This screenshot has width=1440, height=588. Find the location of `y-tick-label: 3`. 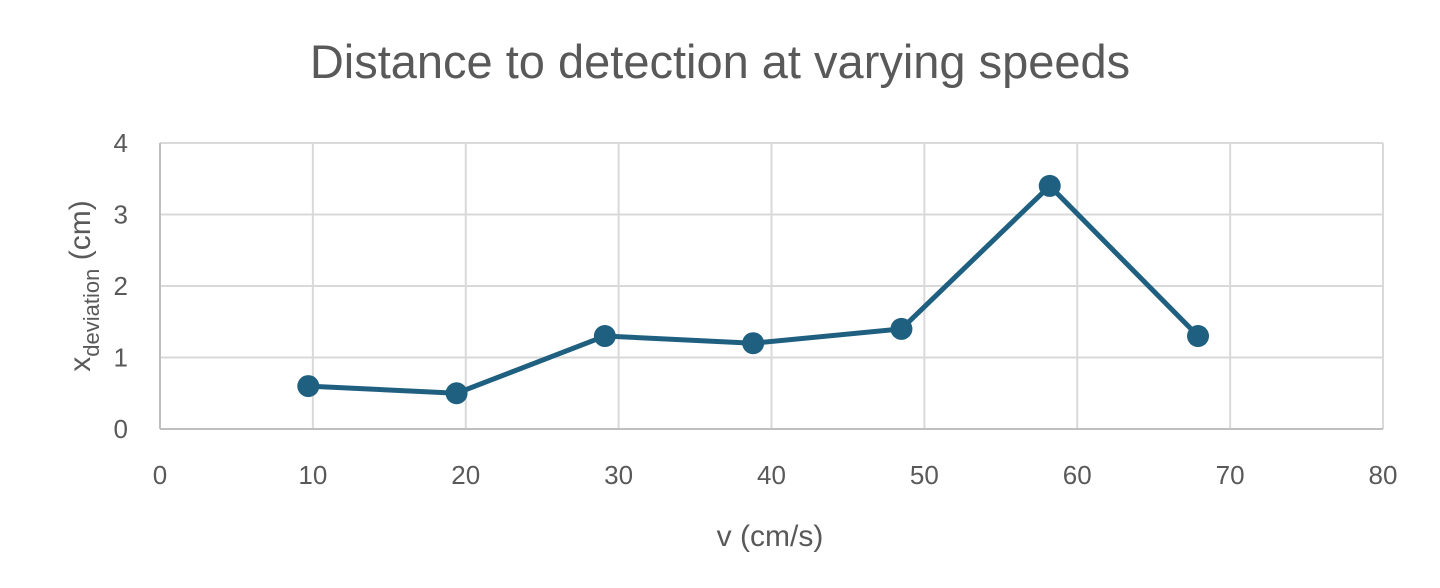

y-tick-label: 3 is located at coordinates (121, 215).